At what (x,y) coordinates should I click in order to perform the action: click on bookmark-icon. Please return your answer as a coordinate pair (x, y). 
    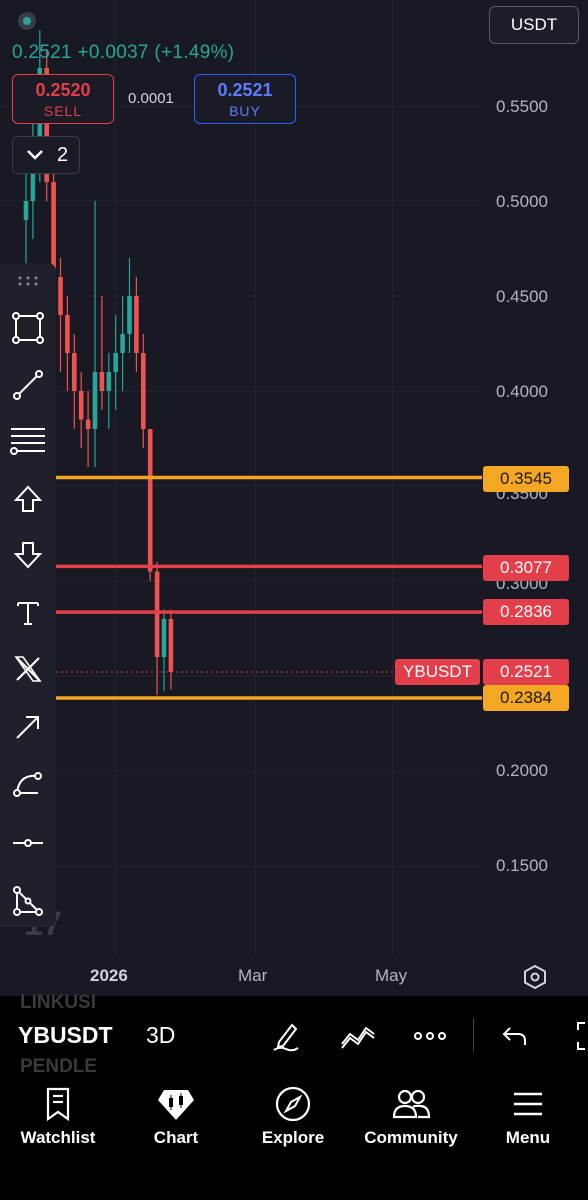
    Looking at the image, I should click on (58, 1104).